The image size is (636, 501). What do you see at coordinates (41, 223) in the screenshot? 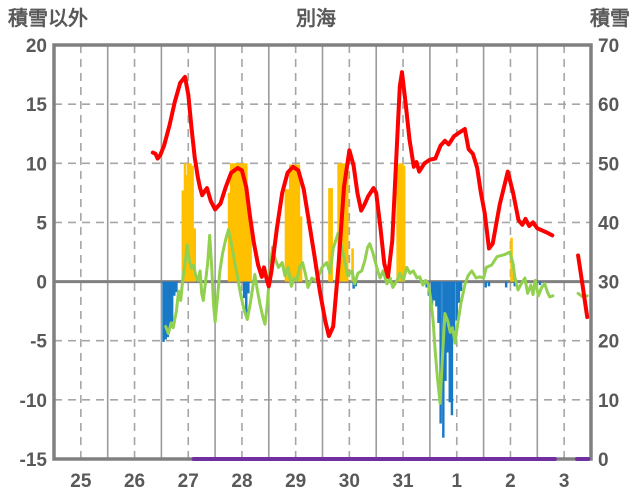
I see `y-left-tick-label: 5` at bounding box center [41, 223].